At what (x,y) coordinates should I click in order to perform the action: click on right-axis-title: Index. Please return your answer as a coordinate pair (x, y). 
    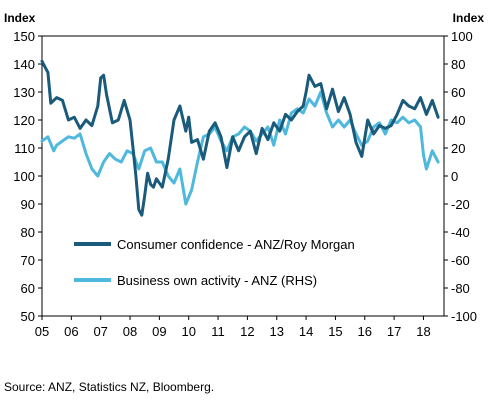
    Looking at the image, I should click on (469, 18).